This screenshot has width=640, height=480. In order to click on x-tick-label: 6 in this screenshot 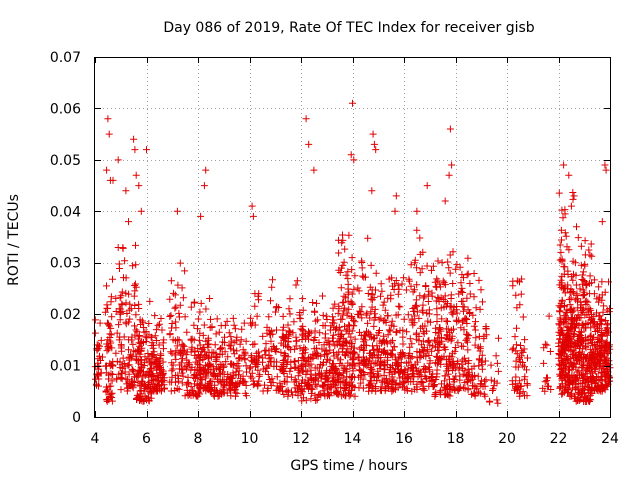, I will do `click(146, 439)`.